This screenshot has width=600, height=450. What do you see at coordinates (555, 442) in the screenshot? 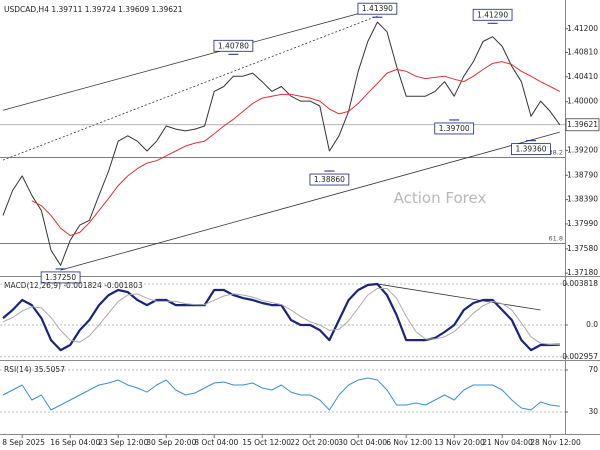
I see `x-tick-label: 28 Nov 12:00` at bounding box center [555, 442].